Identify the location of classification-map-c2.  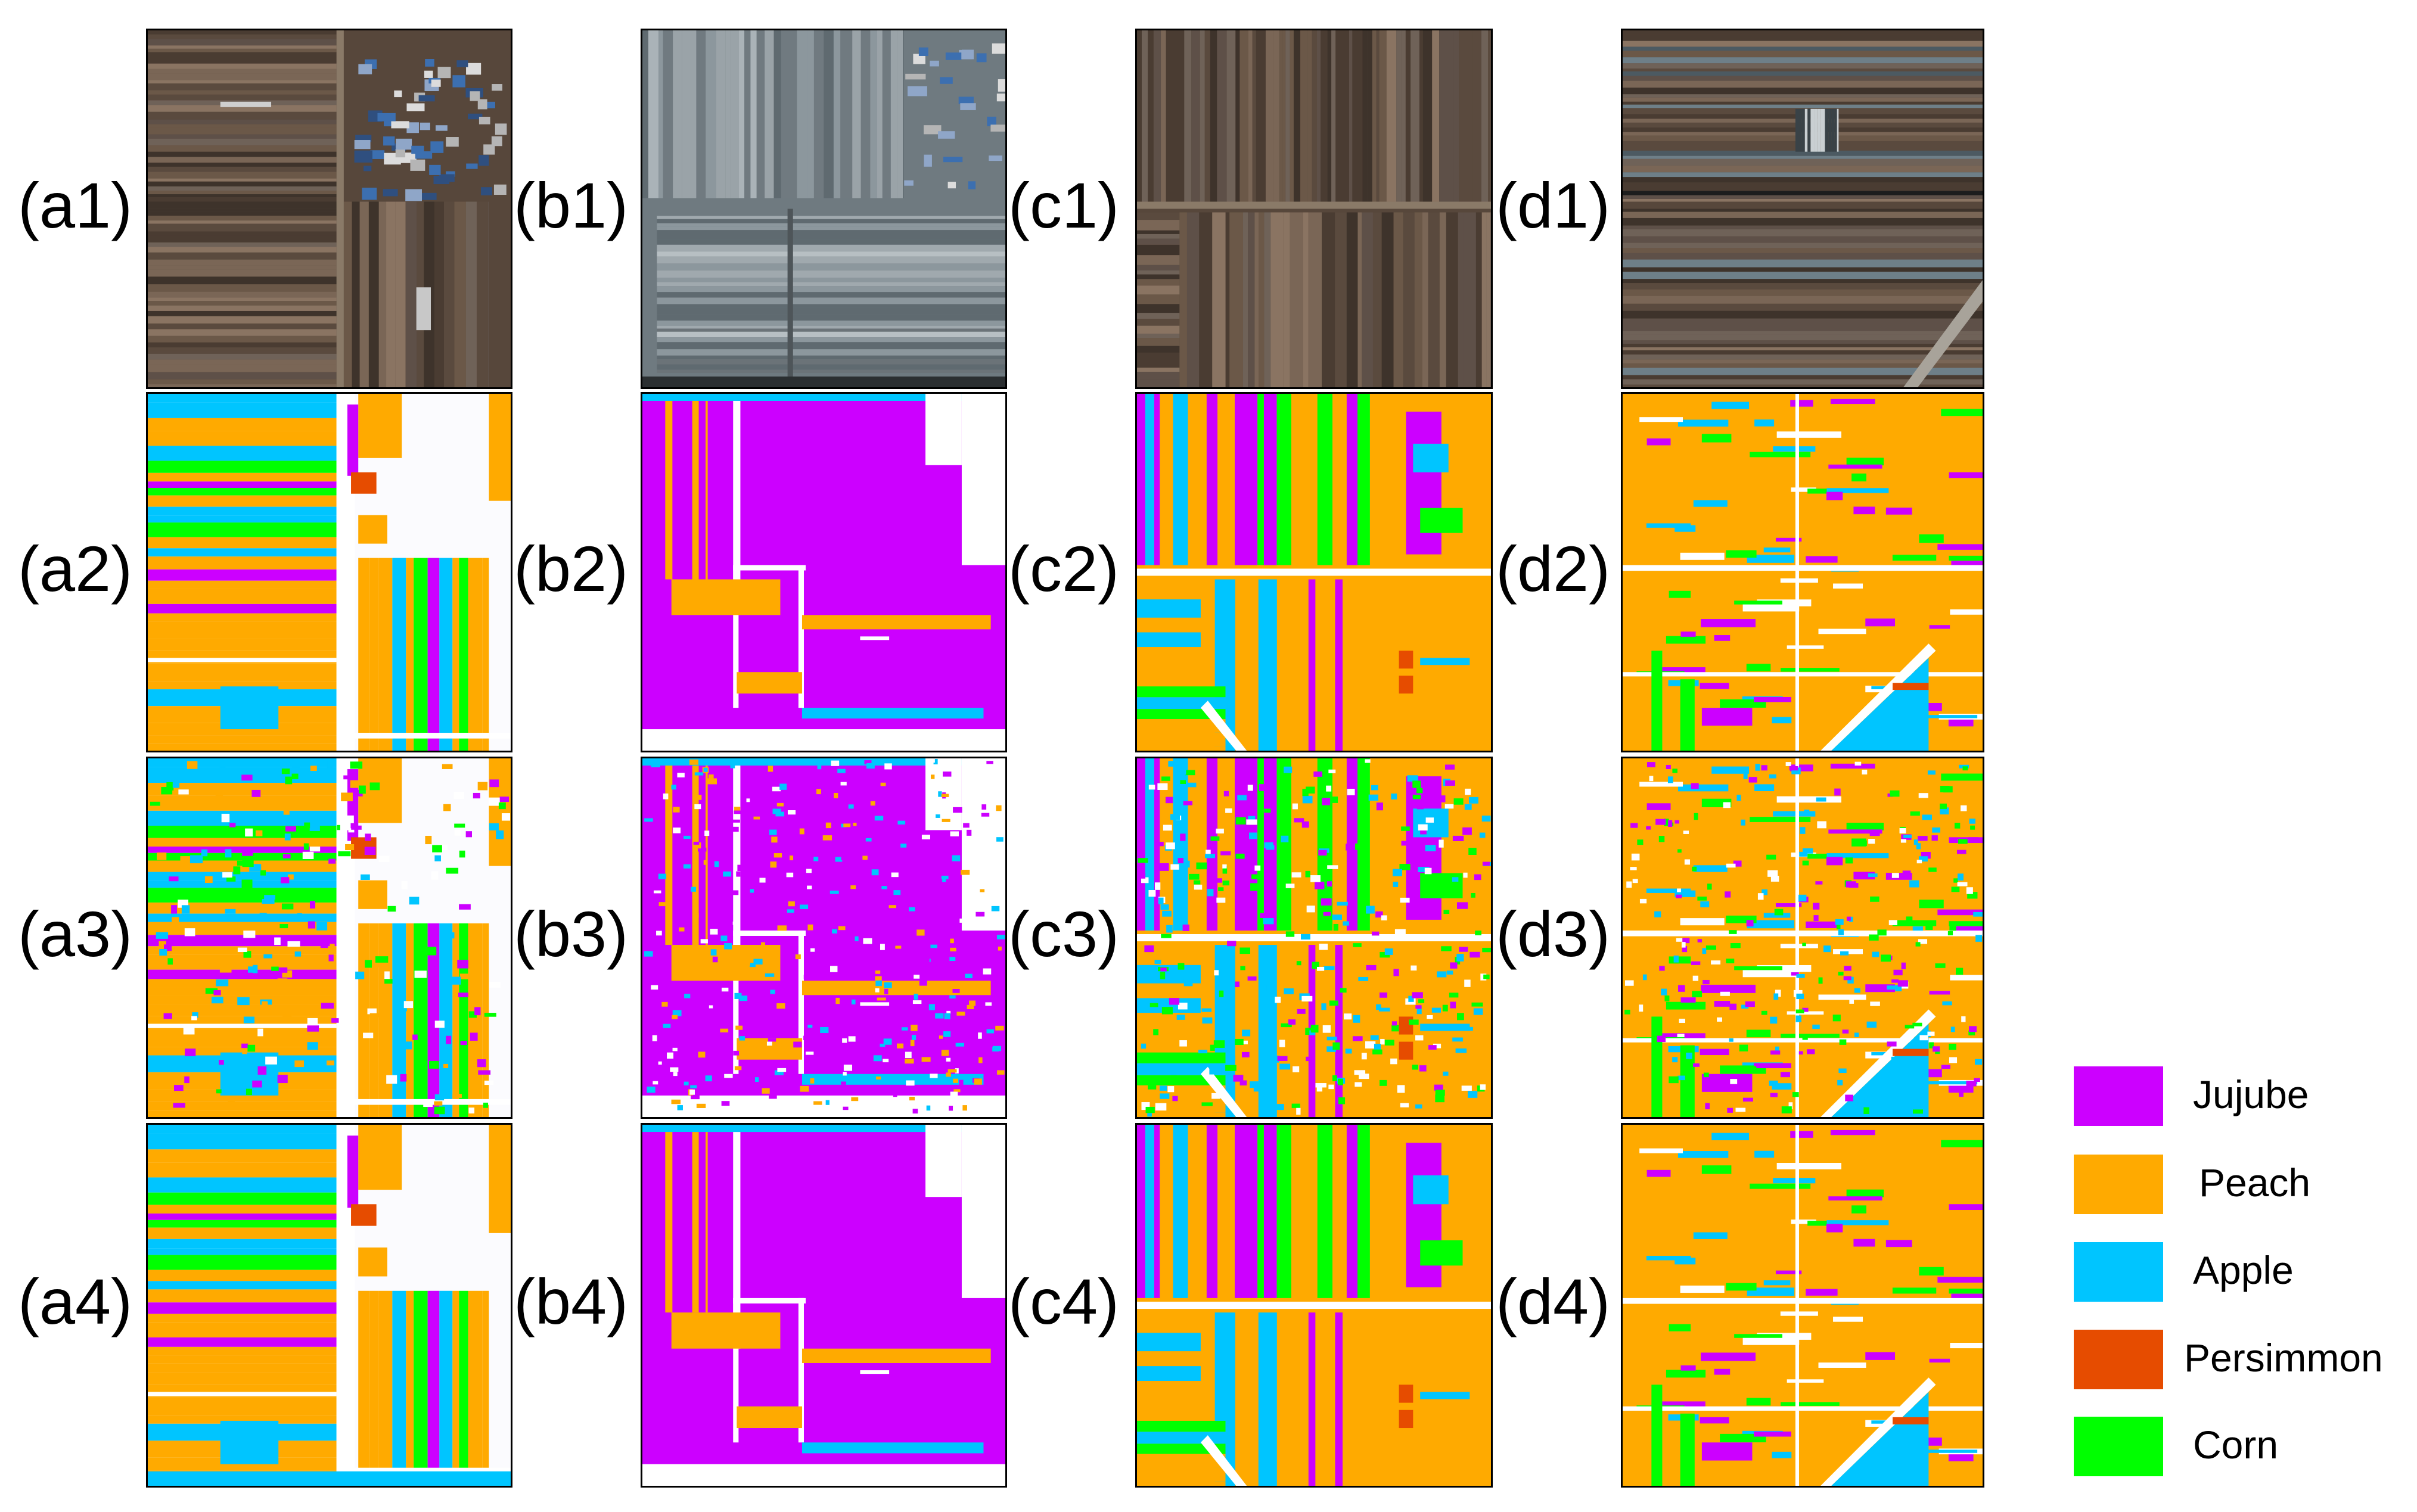
(1314, 572).